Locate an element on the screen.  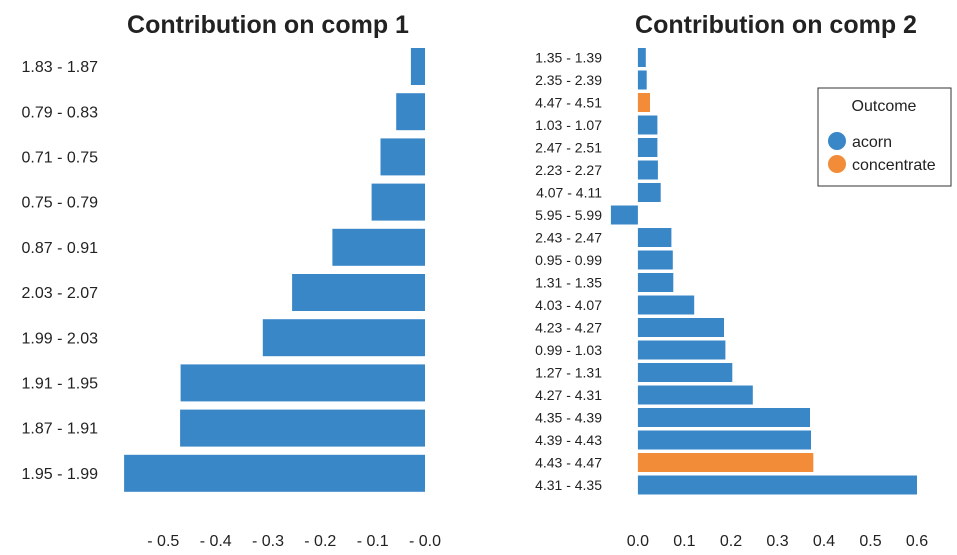
comp1-category-label: 1.99 - 2.03 is located at coordinates (60, 338).